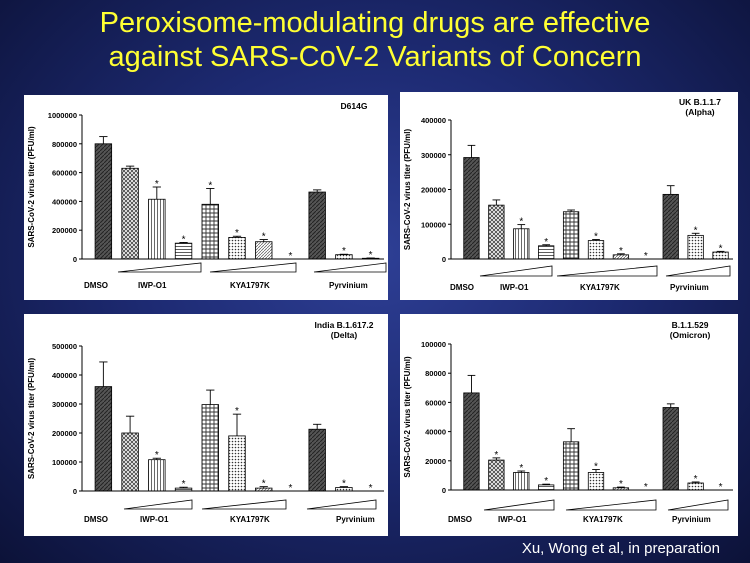 Image resolution: width=750 pixels, height=563 pixels. Describe the element at coordinates (435, 432) in the screenshot. I see `y-tick-label: 40000` at that location.